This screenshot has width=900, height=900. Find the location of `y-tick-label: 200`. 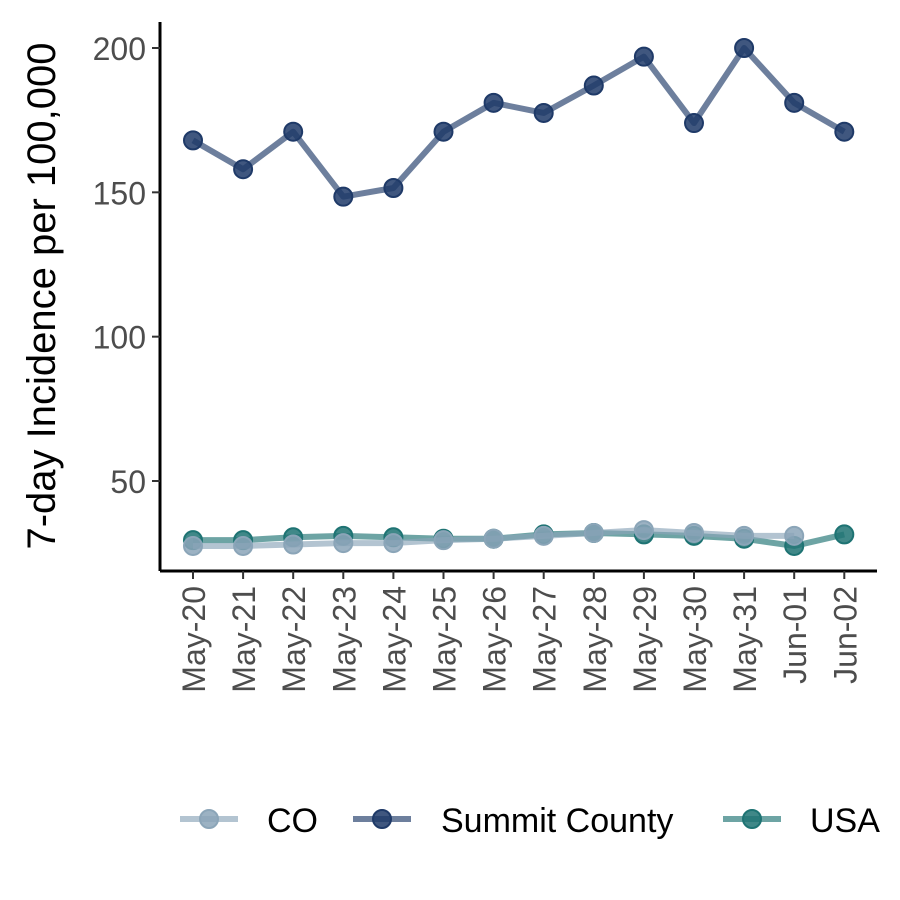

y-tick-label: 200 is located at coordinates (119, 49).